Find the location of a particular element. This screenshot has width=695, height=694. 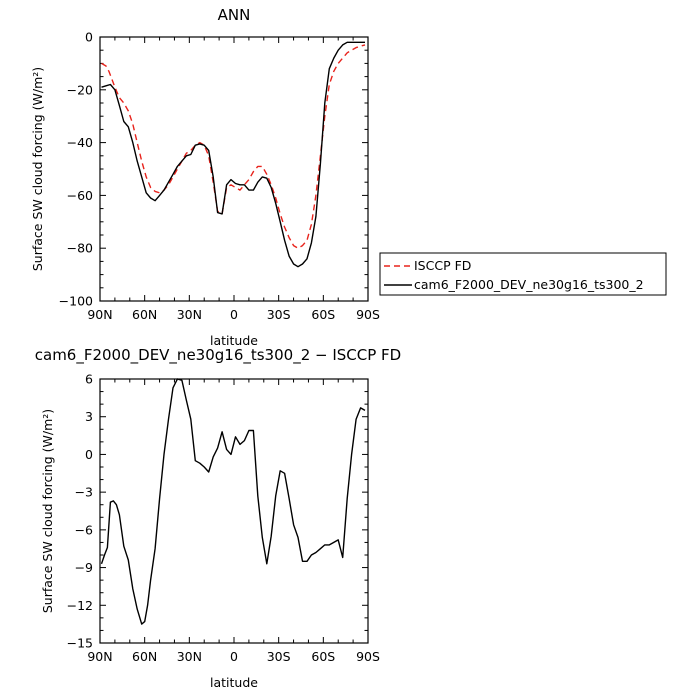

y-tick-label: −6 is located at coordinates (84, 529).